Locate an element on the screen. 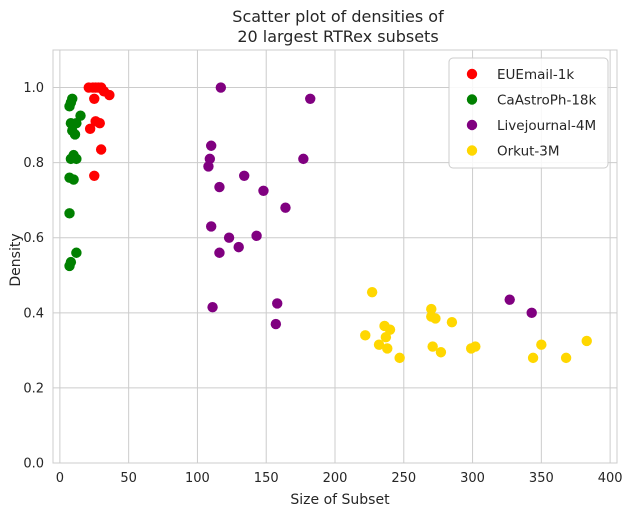 This screenshot has width=627, height=511. y-tick-label: 1.0 is located at coordinates (33, 88).